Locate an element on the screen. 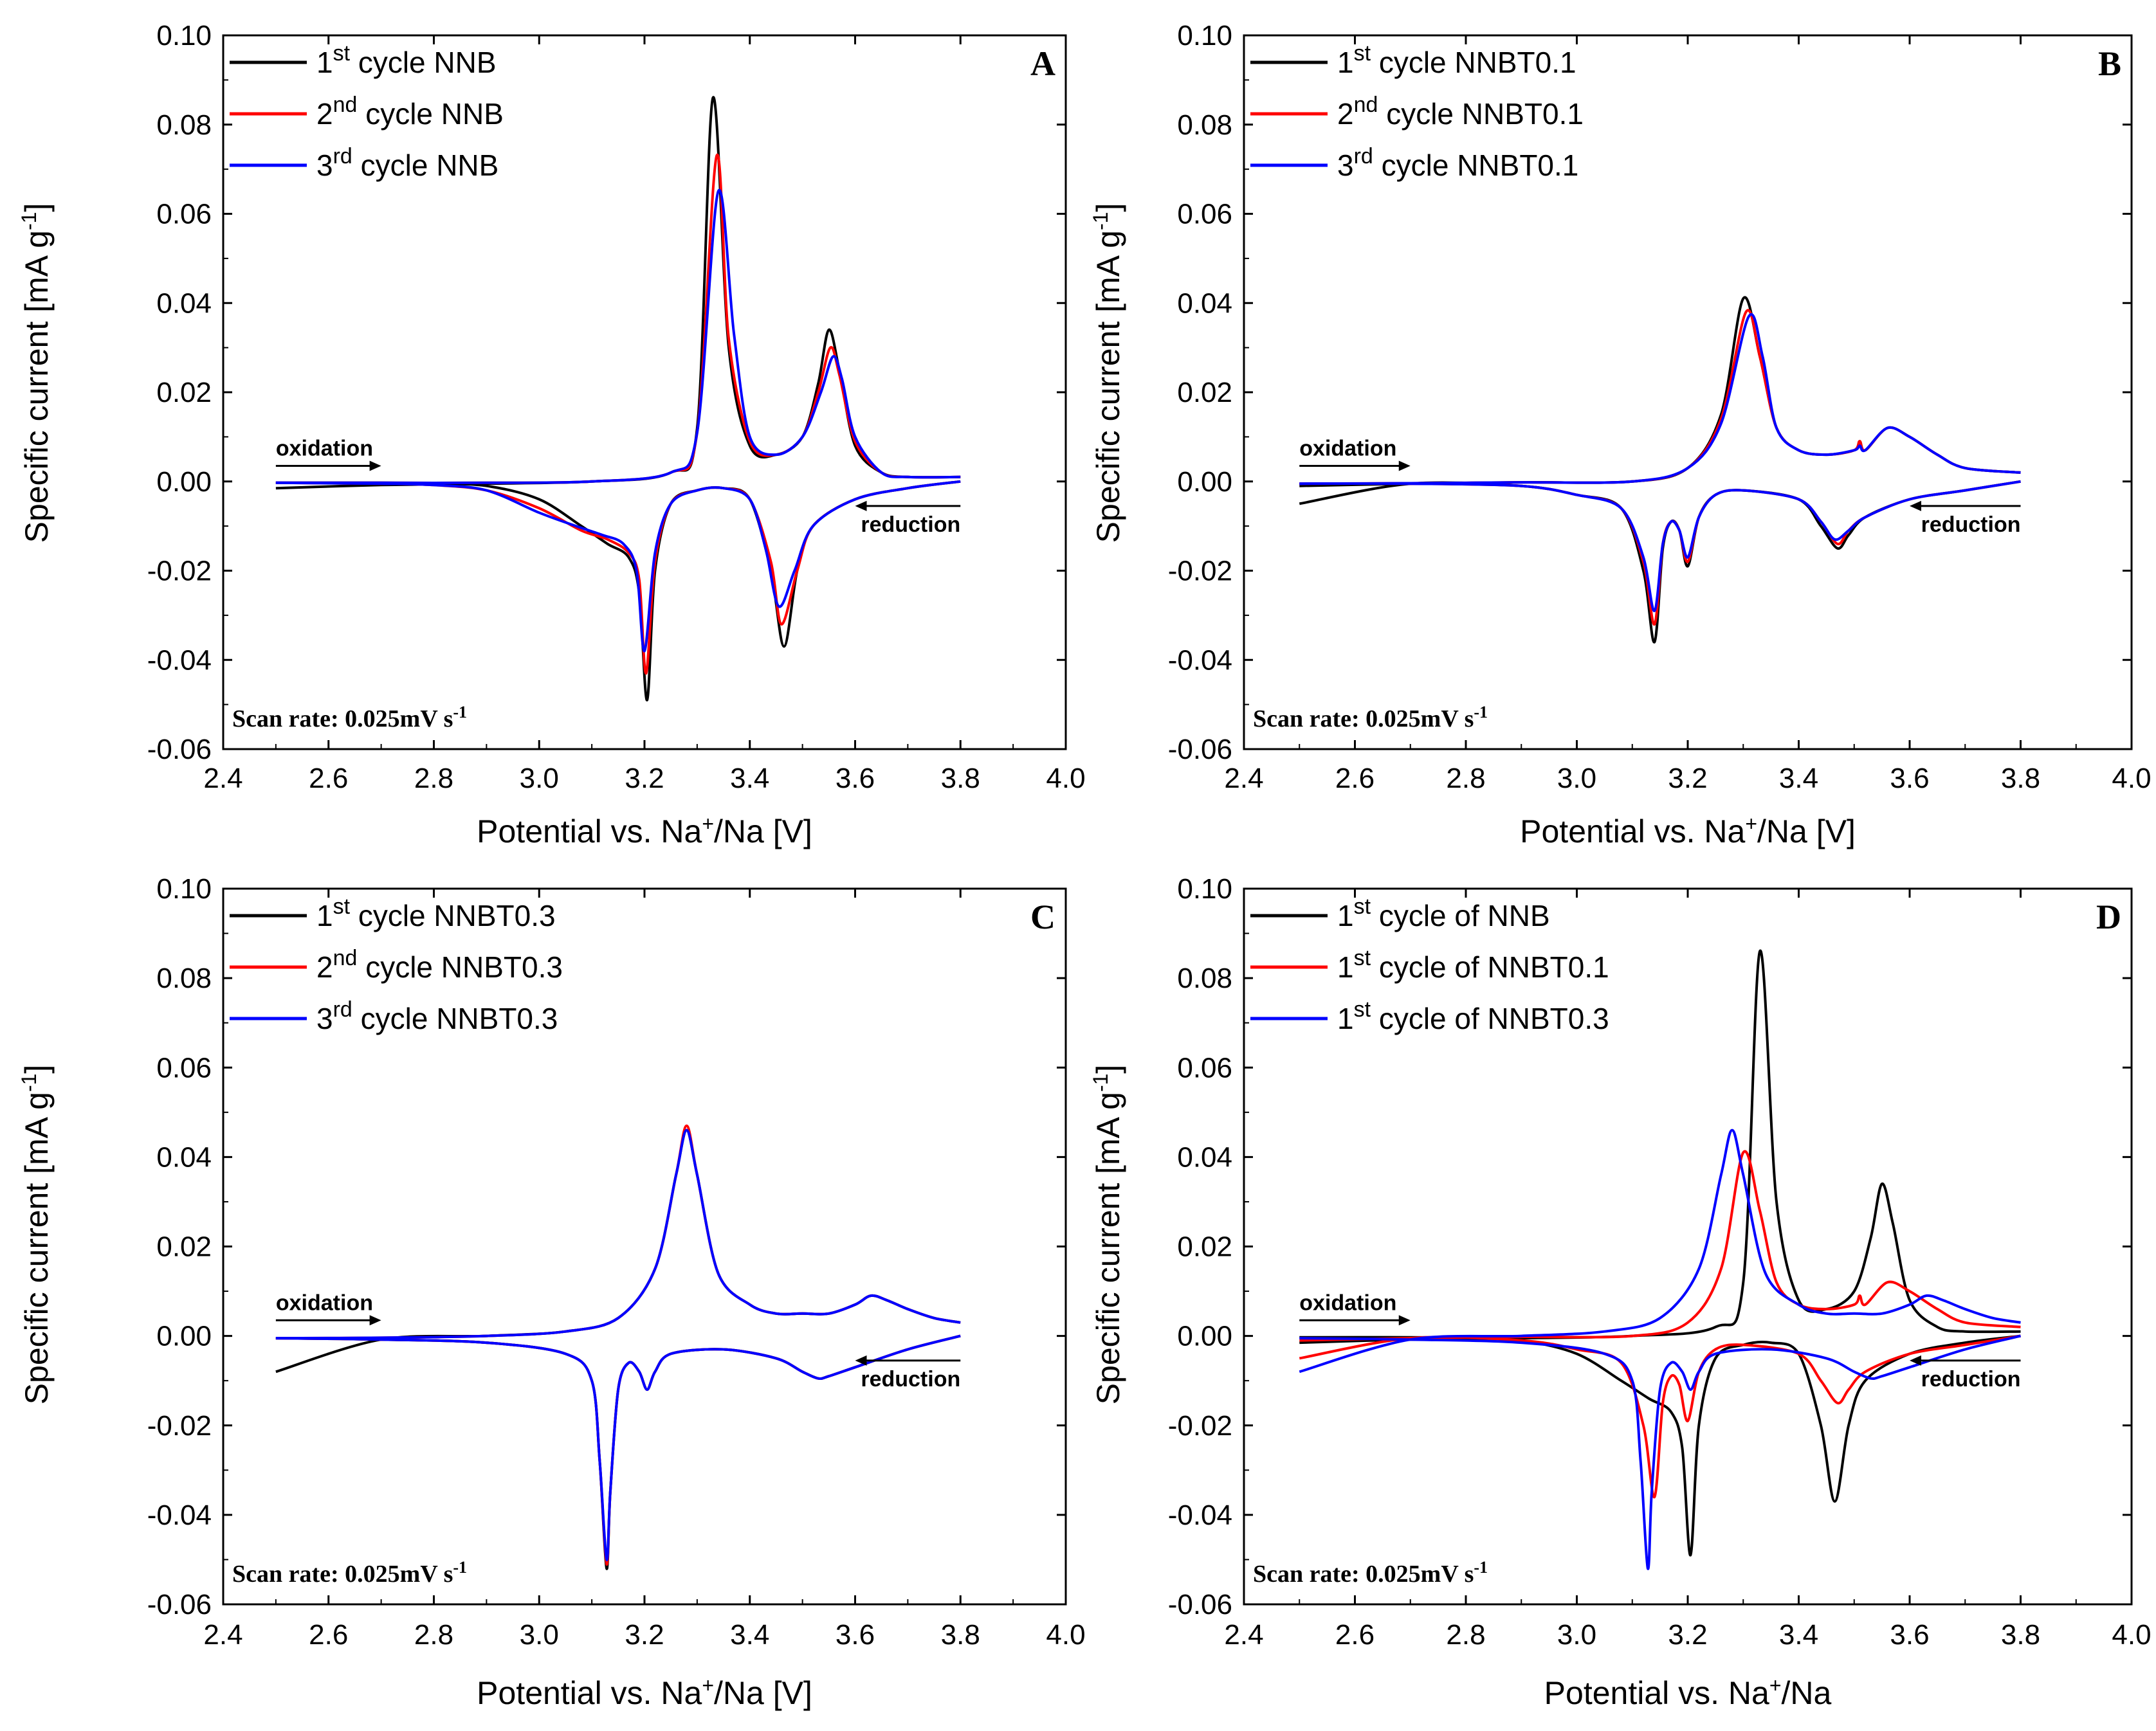 This screenshot has height=1731, width=2156. scan-rate-label: Scan rate: 0.025mV s-1 is located at coordinates (349, 1573).